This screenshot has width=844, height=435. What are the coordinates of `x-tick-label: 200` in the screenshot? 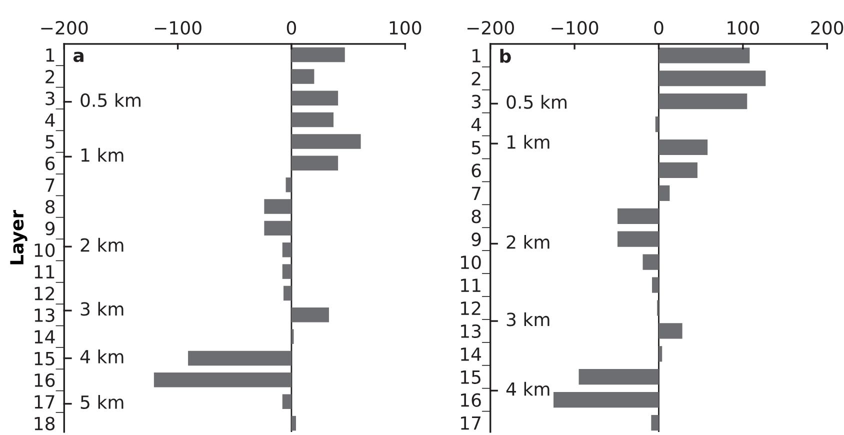 It's located at (827, 27).